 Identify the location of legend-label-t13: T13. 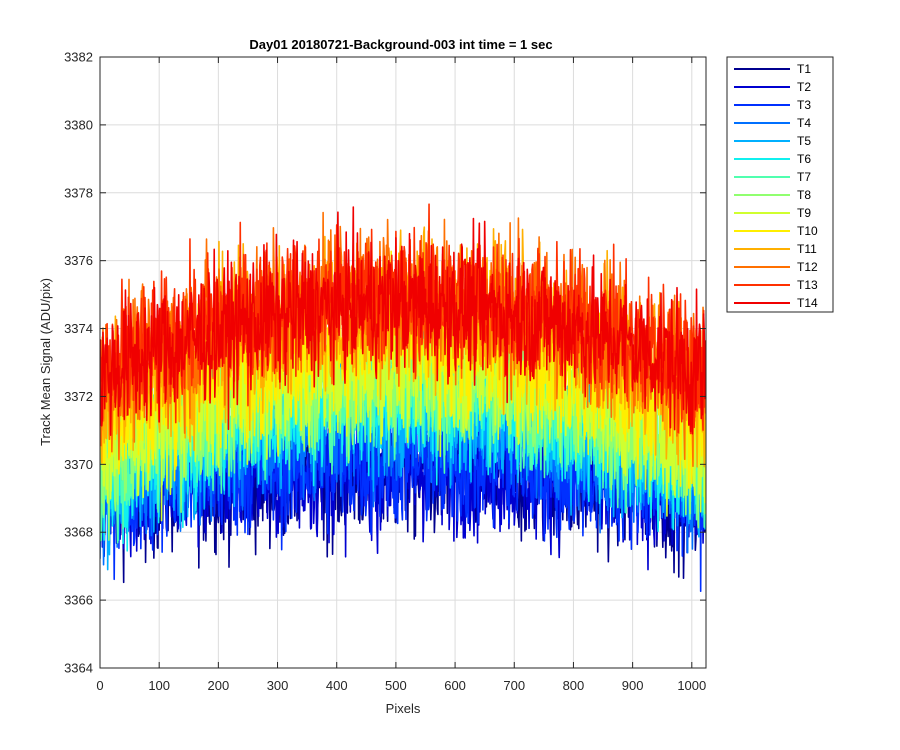
(807, 285).